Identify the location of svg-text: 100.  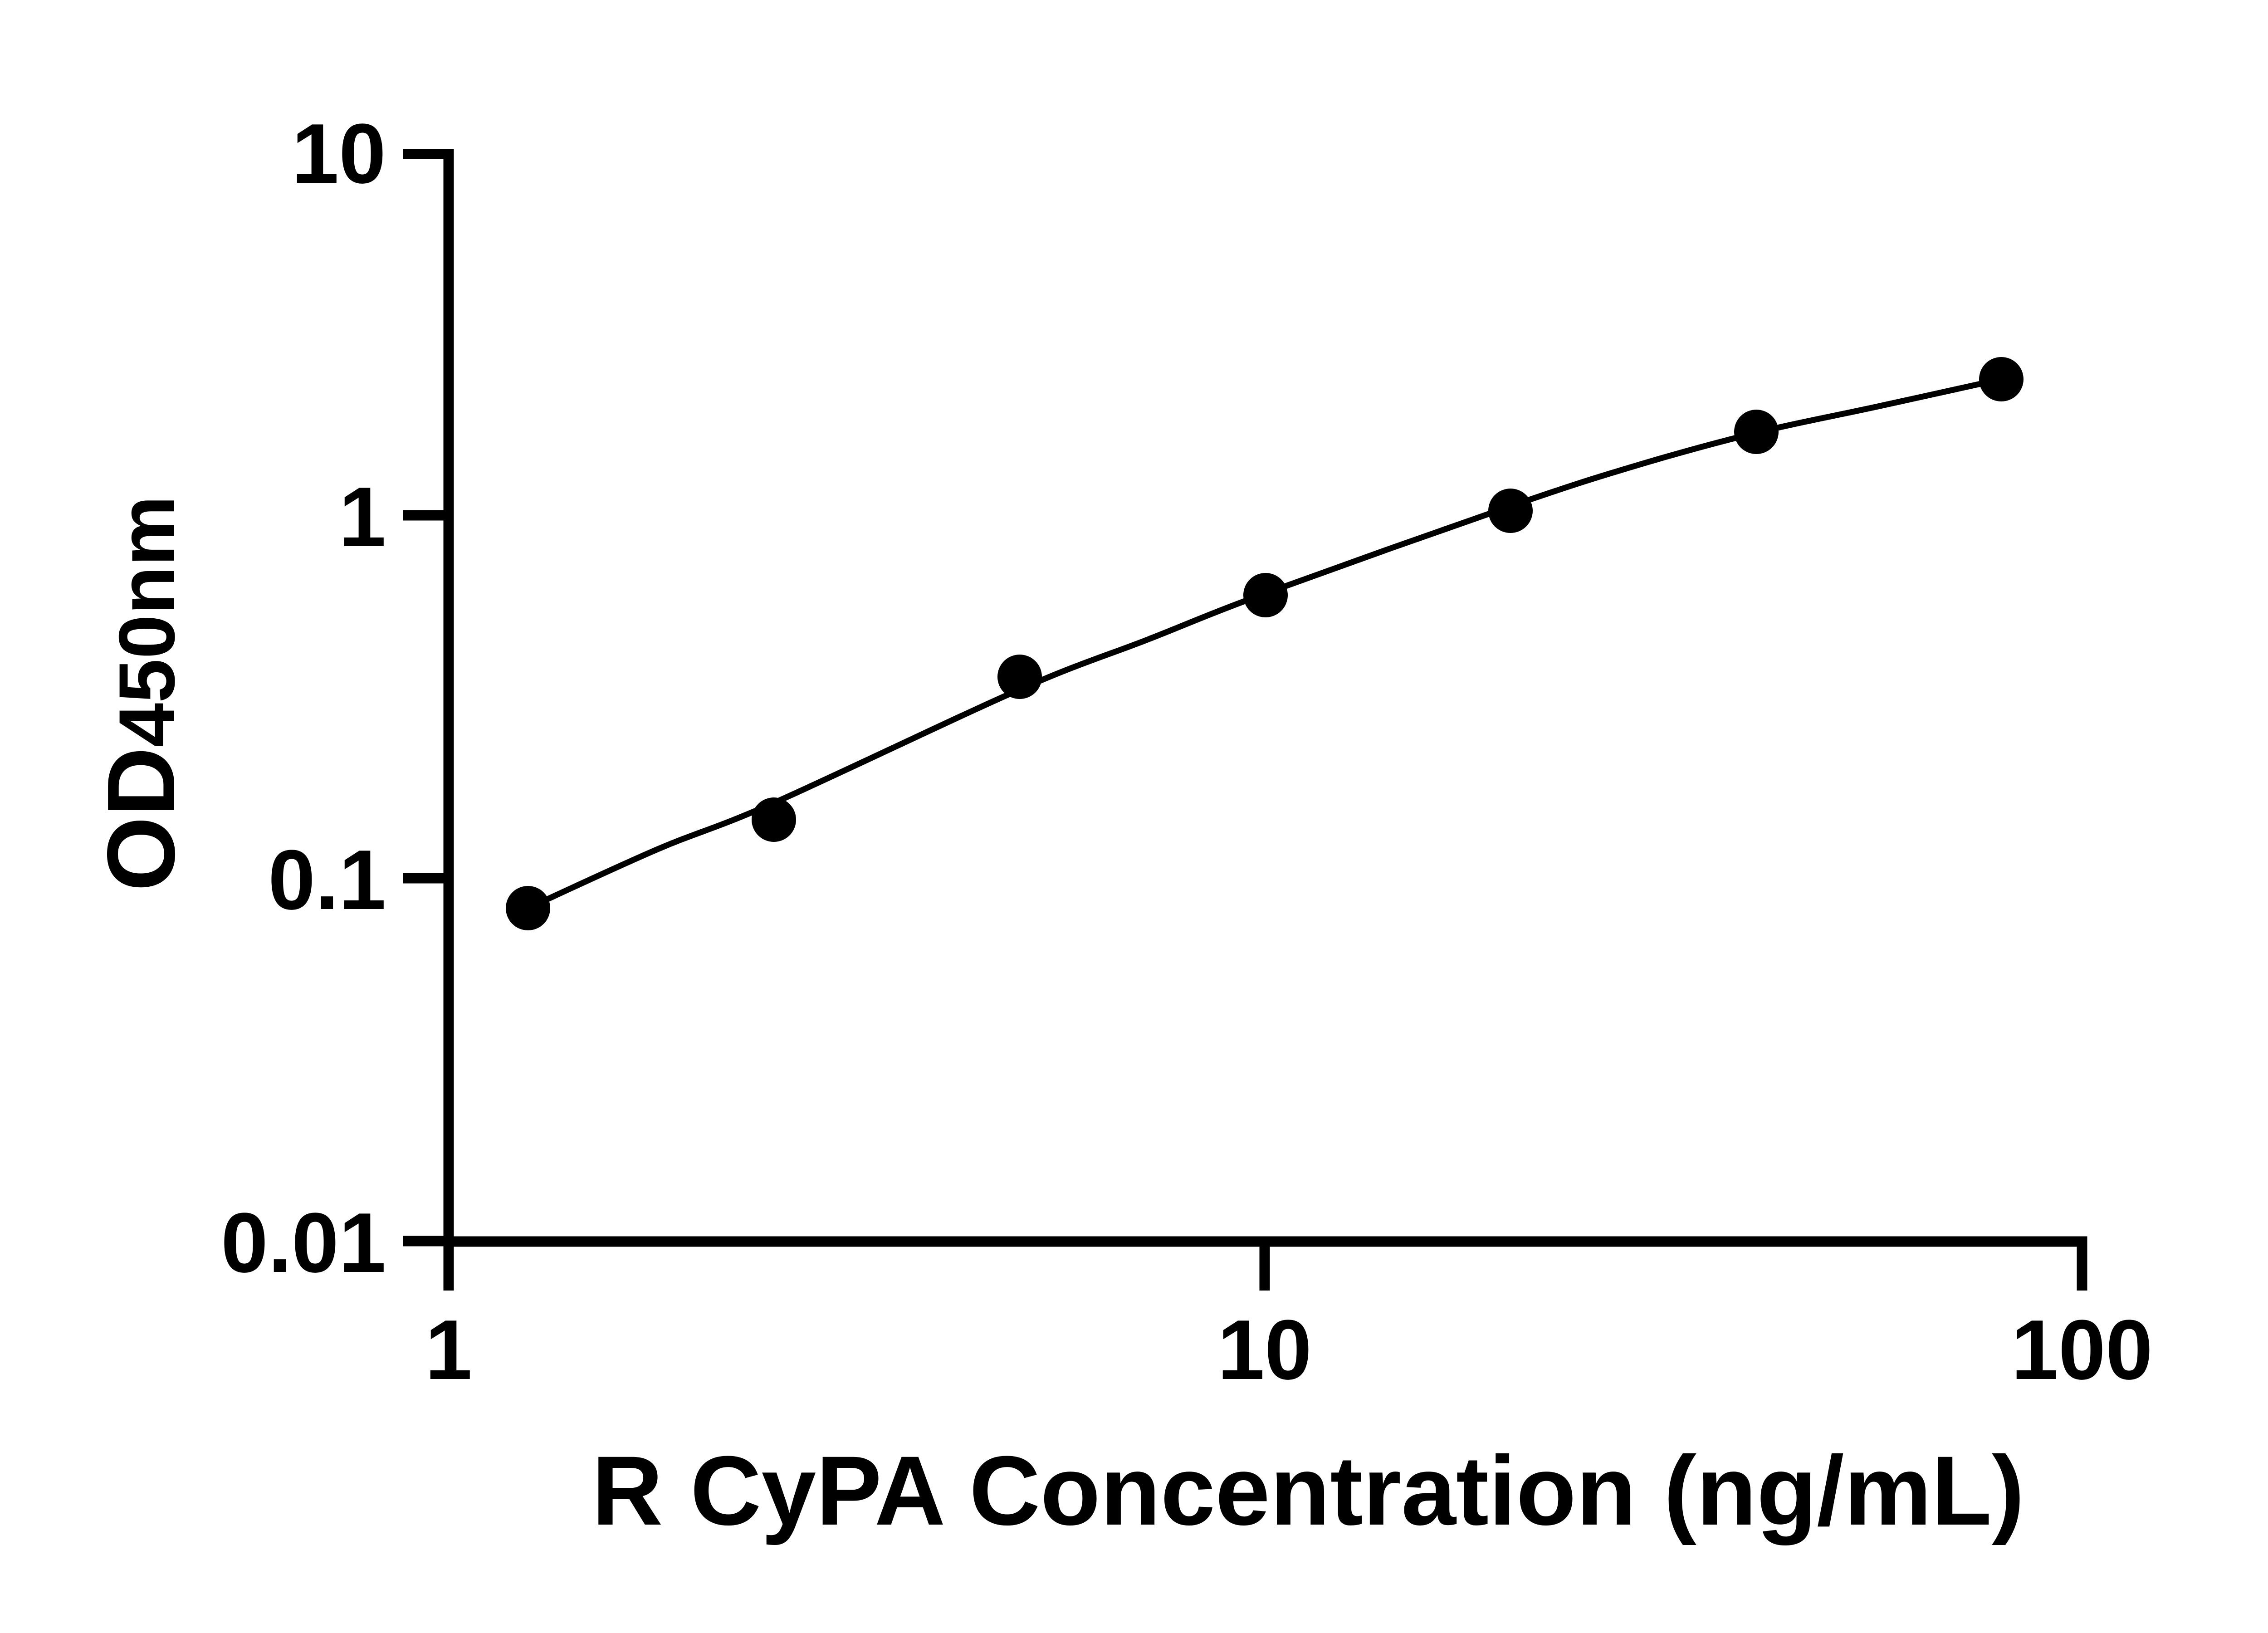
(2082, 1349).